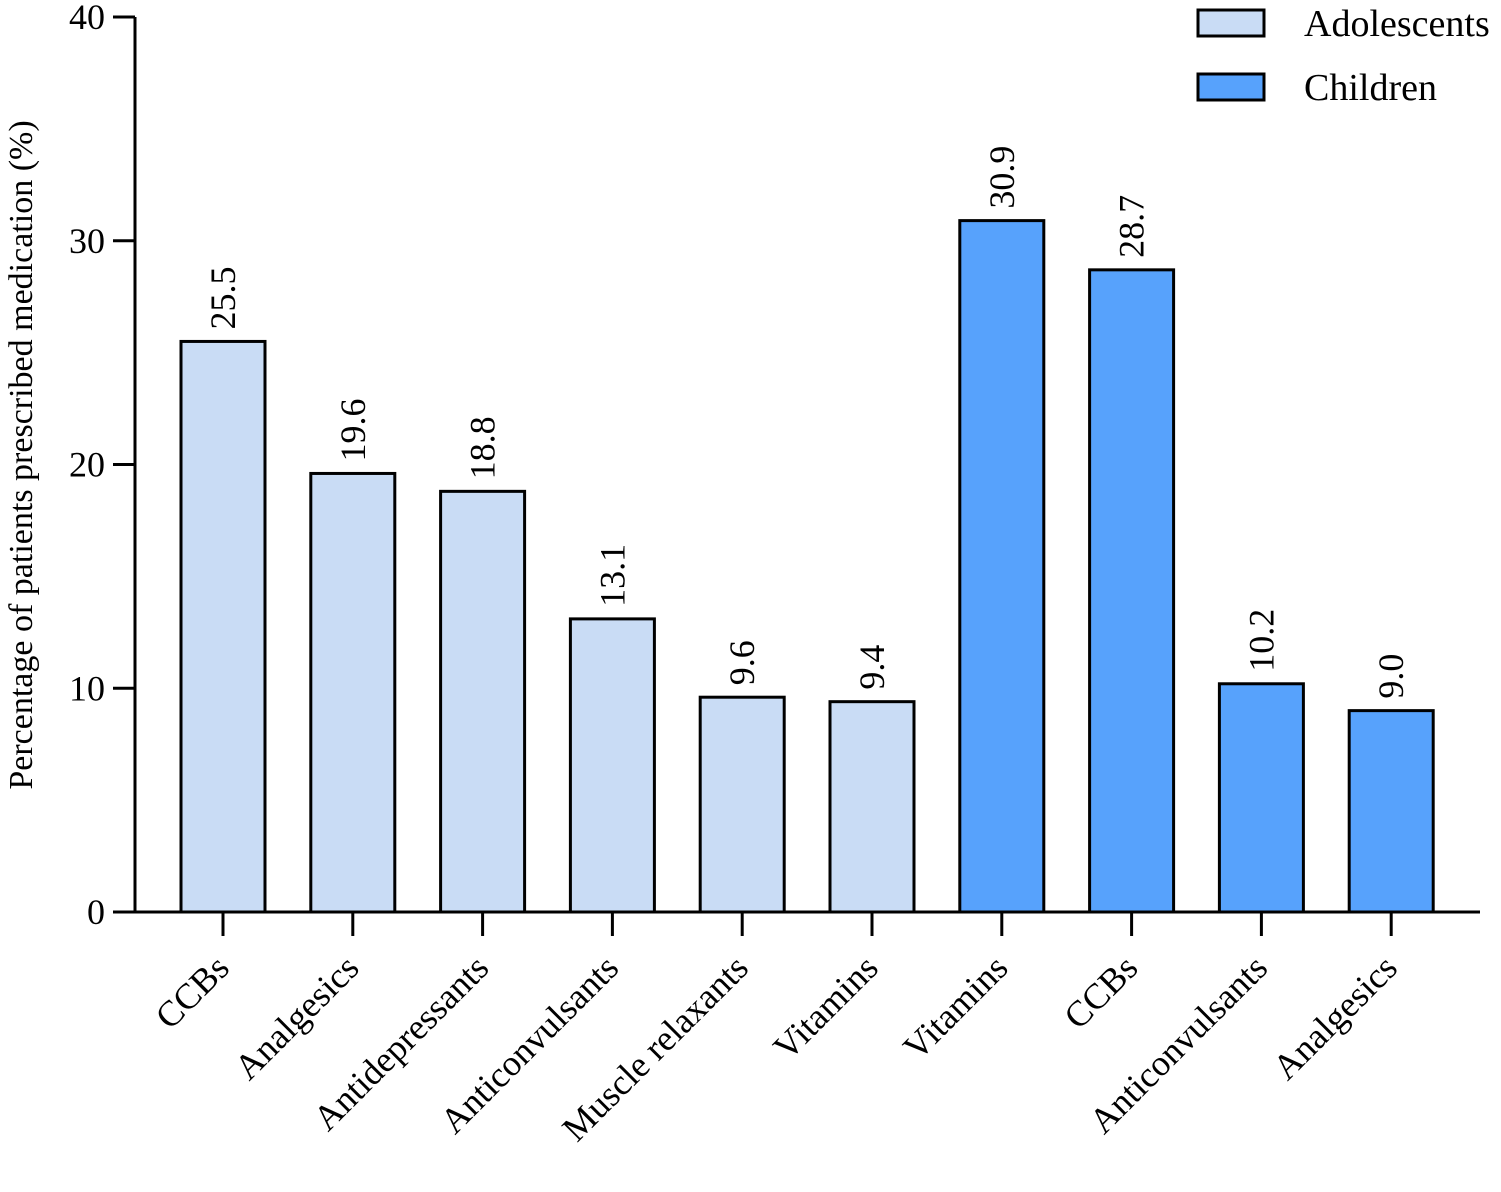 The image size is (1501, 1192). I want to click on y-tick-label: 10, so click(87, 688).